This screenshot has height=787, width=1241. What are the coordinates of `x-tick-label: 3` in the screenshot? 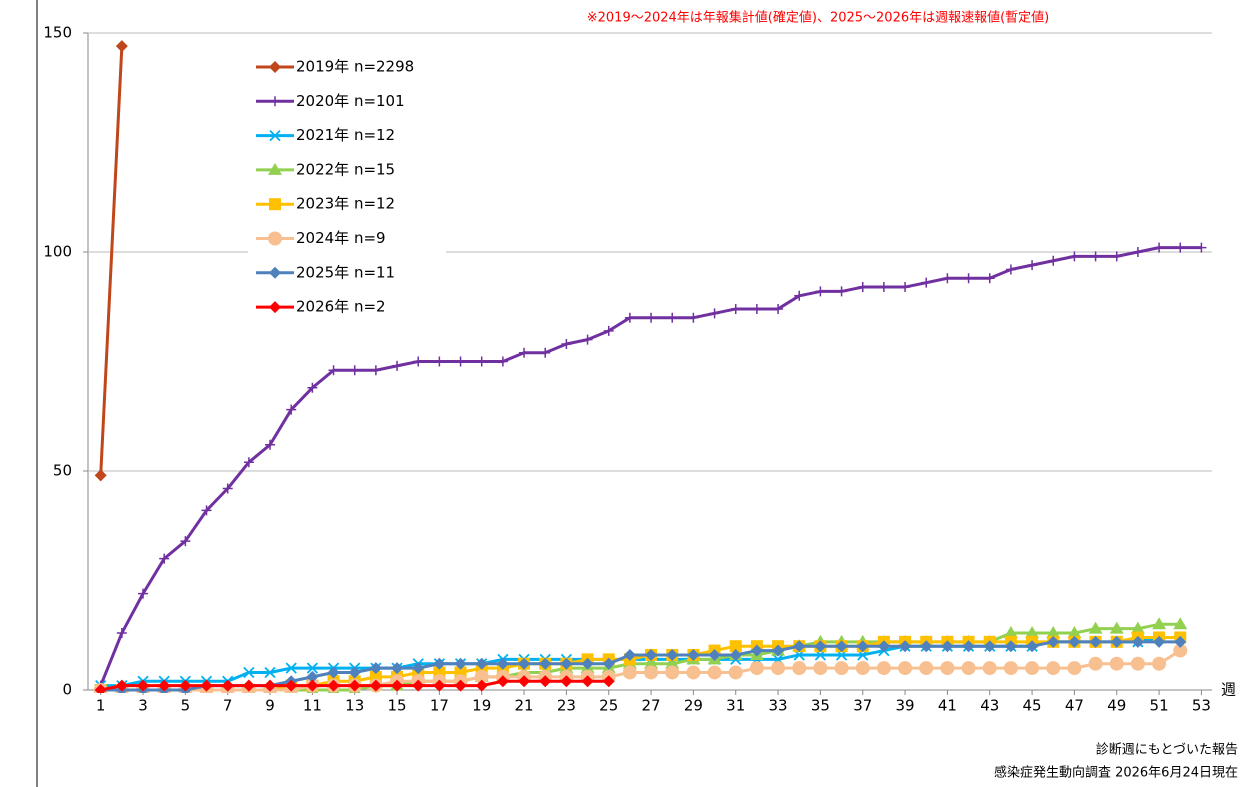 It's located at (143, 706).